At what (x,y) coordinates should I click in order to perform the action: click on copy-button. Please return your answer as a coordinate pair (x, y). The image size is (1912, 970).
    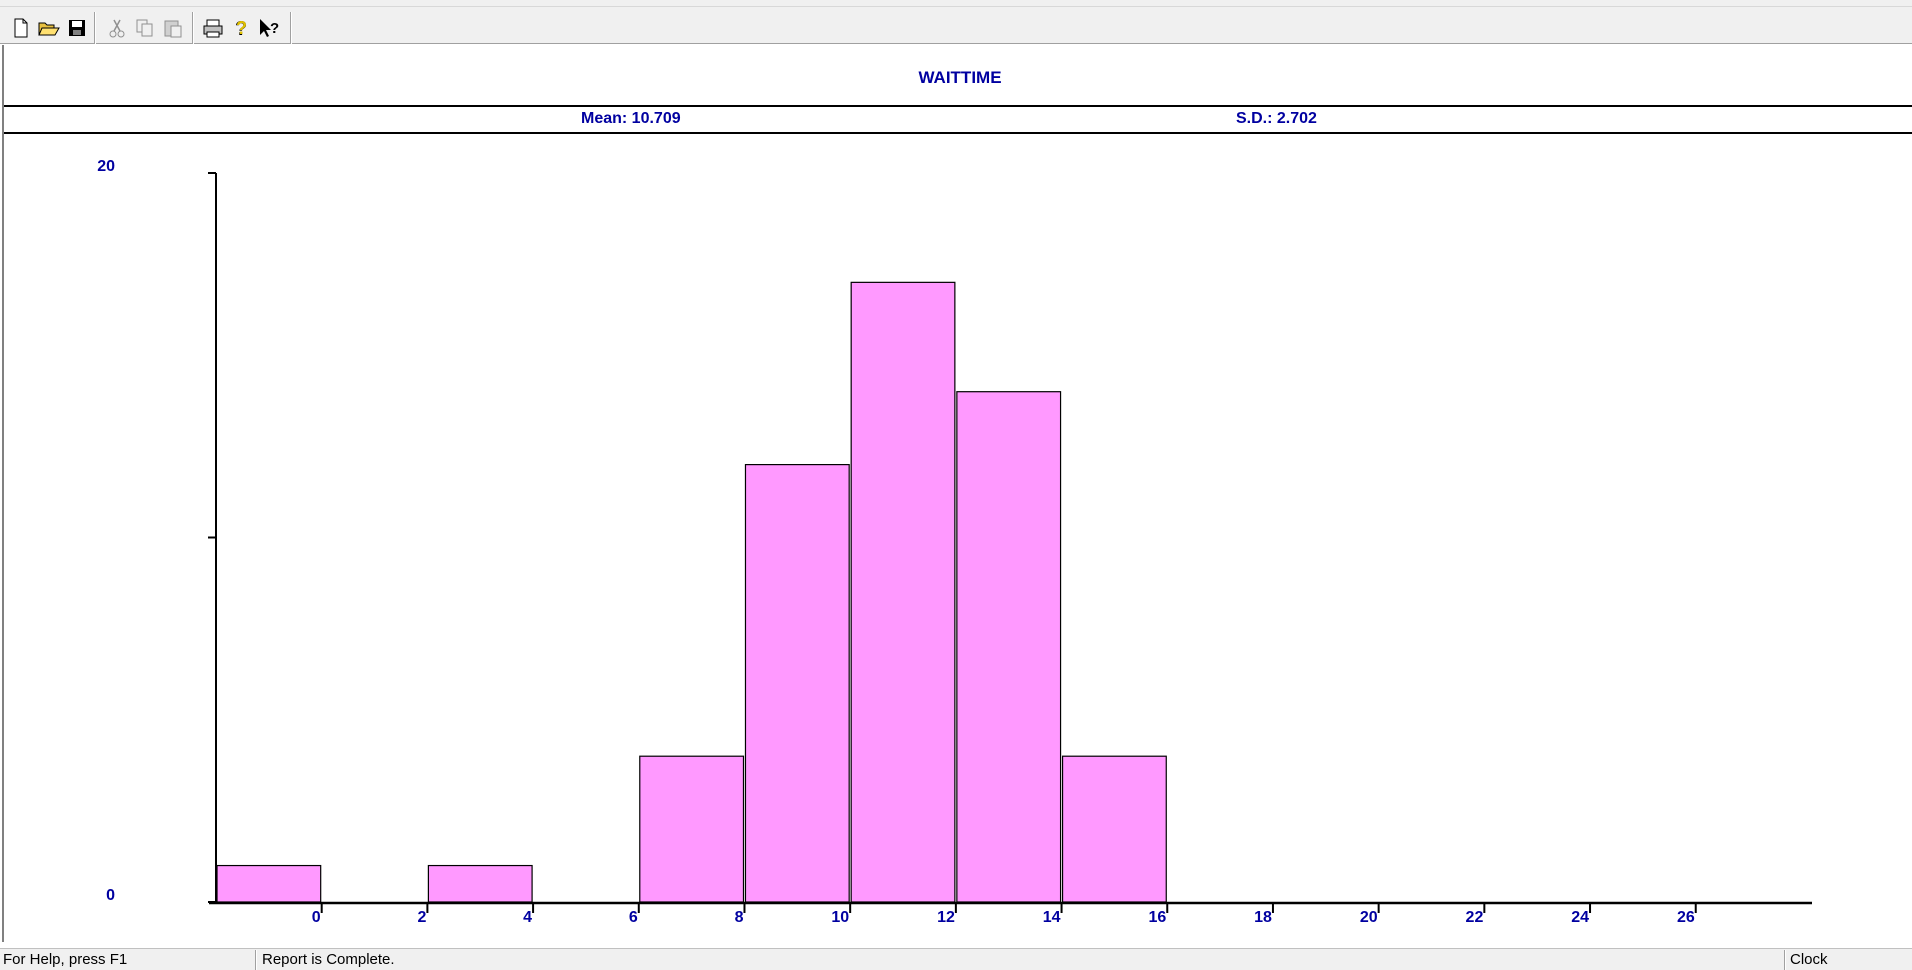
    Looking at the image, I should click on (145, 28).